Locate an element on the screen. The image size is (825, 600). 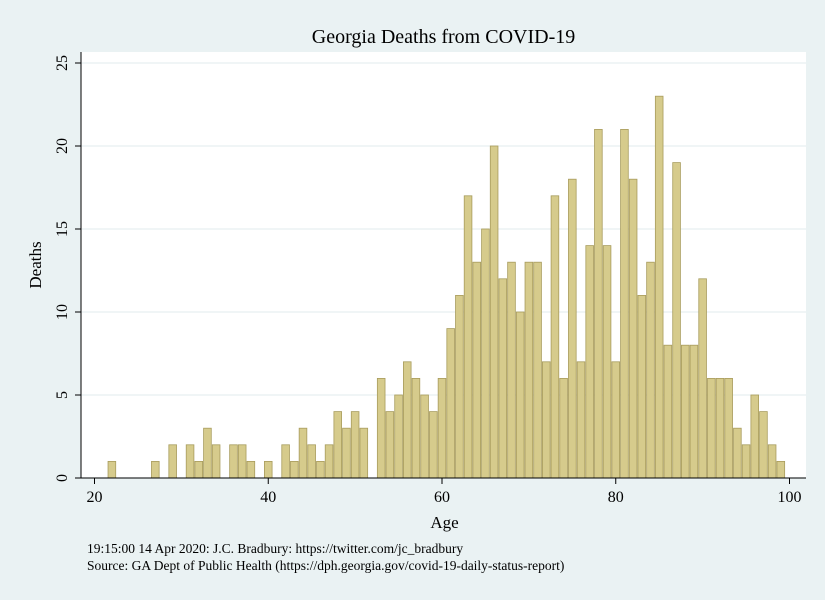
y-tick-label-15: 15 is located at coordinates (62, 229).